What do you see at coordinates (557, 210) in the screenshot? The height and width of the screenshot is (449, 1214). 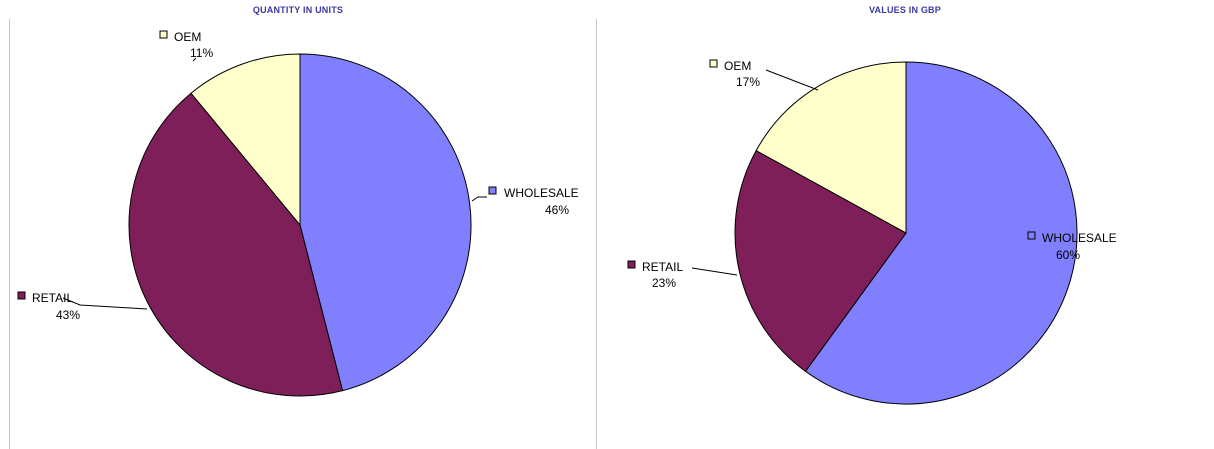 I see `data-percent-wholesale: 46%` at bounding box center [557, 210].